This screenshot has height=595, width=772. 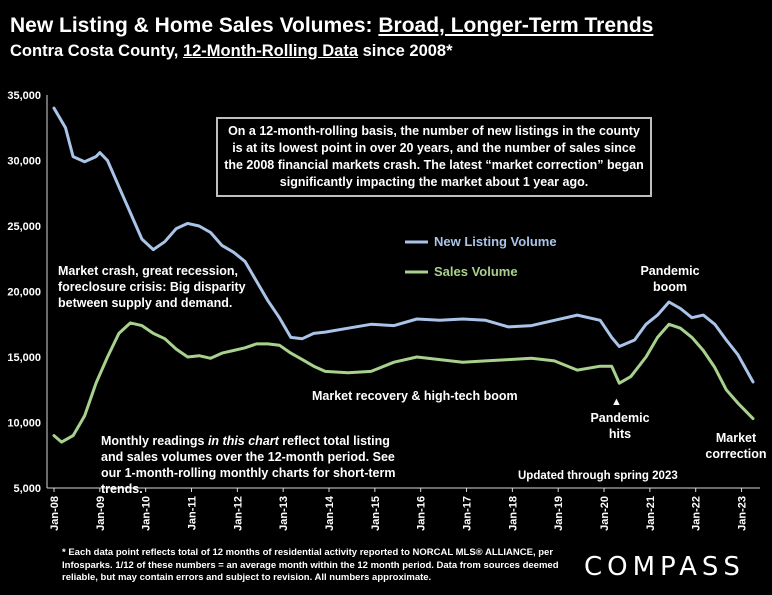 I want to click on y-tick-label: 5,000, so click(x=27, y=489).